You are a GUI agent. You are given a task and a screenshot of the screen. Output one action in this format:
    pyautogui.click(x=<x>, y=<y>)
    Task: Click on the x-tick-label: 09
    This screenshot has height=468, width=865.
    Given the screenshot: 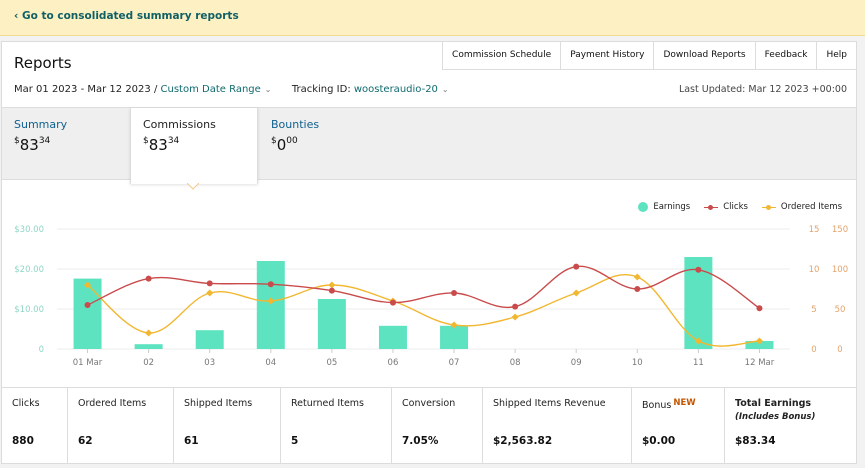 What is the action you would take?
    pyautogui.click(x=576, y=363)
    